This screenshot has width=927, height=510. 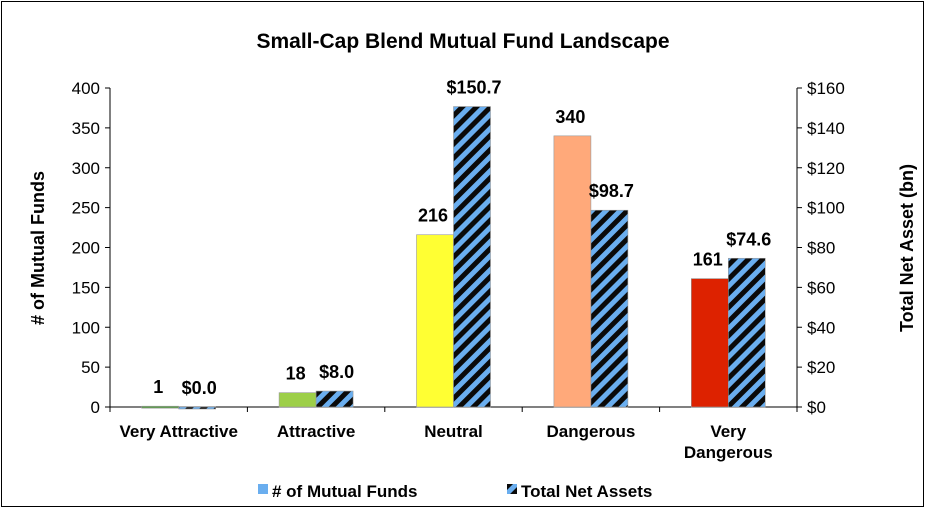 What do you see at coordinates (728, 431) in the screenshot?
I see `x-category-label: Very` at bounding box center [728, 431].